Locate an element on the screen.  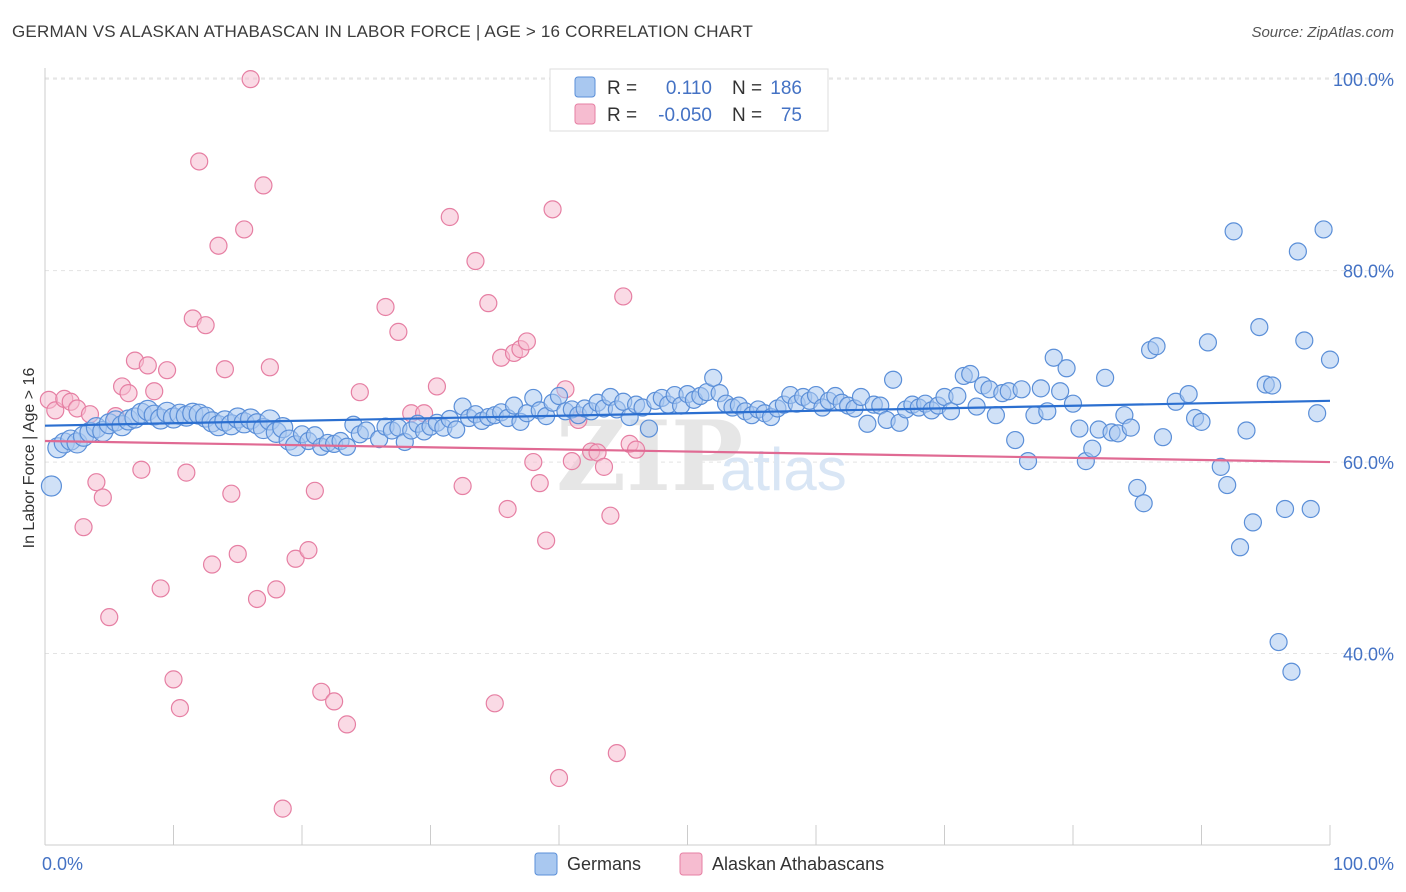
chart-source: Source: ZipAtlas.com is located at coordinates (1322, 32).